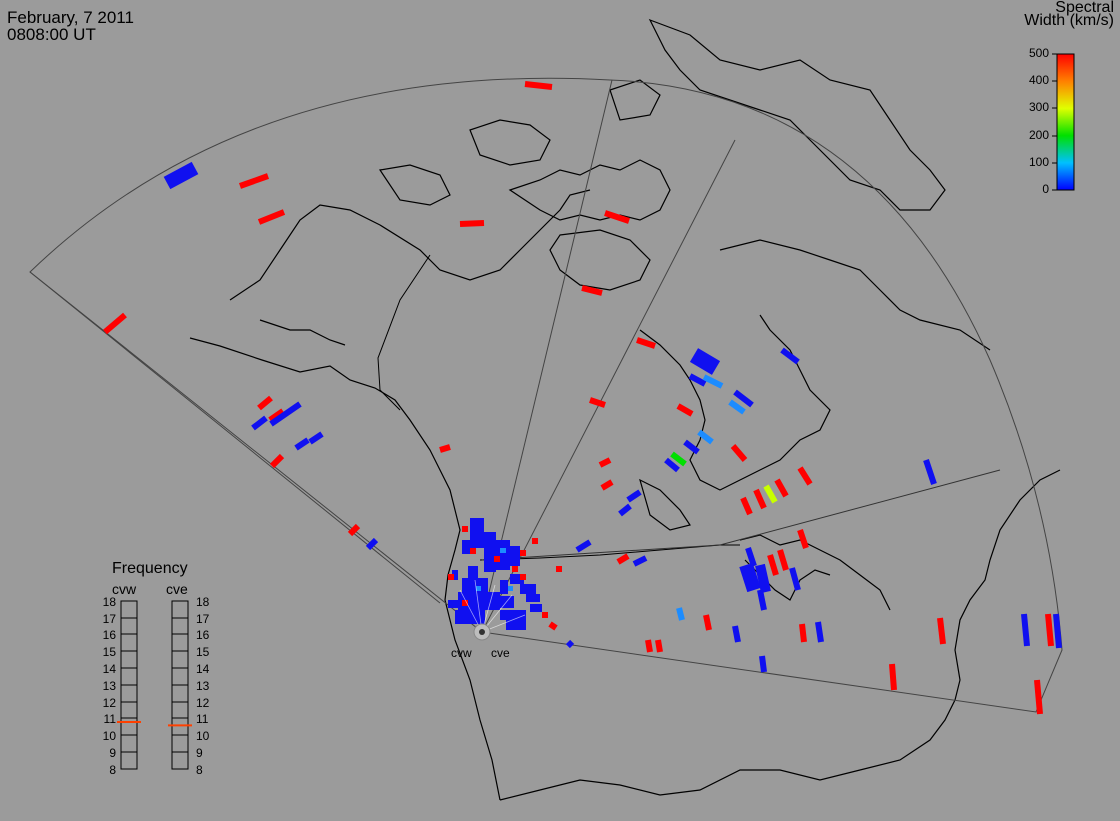 The width and height of the screenshot is (1120, 821). What do you see at coordinates (1045, 189) in the screenshot?
I see `colorbar-tick-label: 0` at bounding box center [1045, 189].